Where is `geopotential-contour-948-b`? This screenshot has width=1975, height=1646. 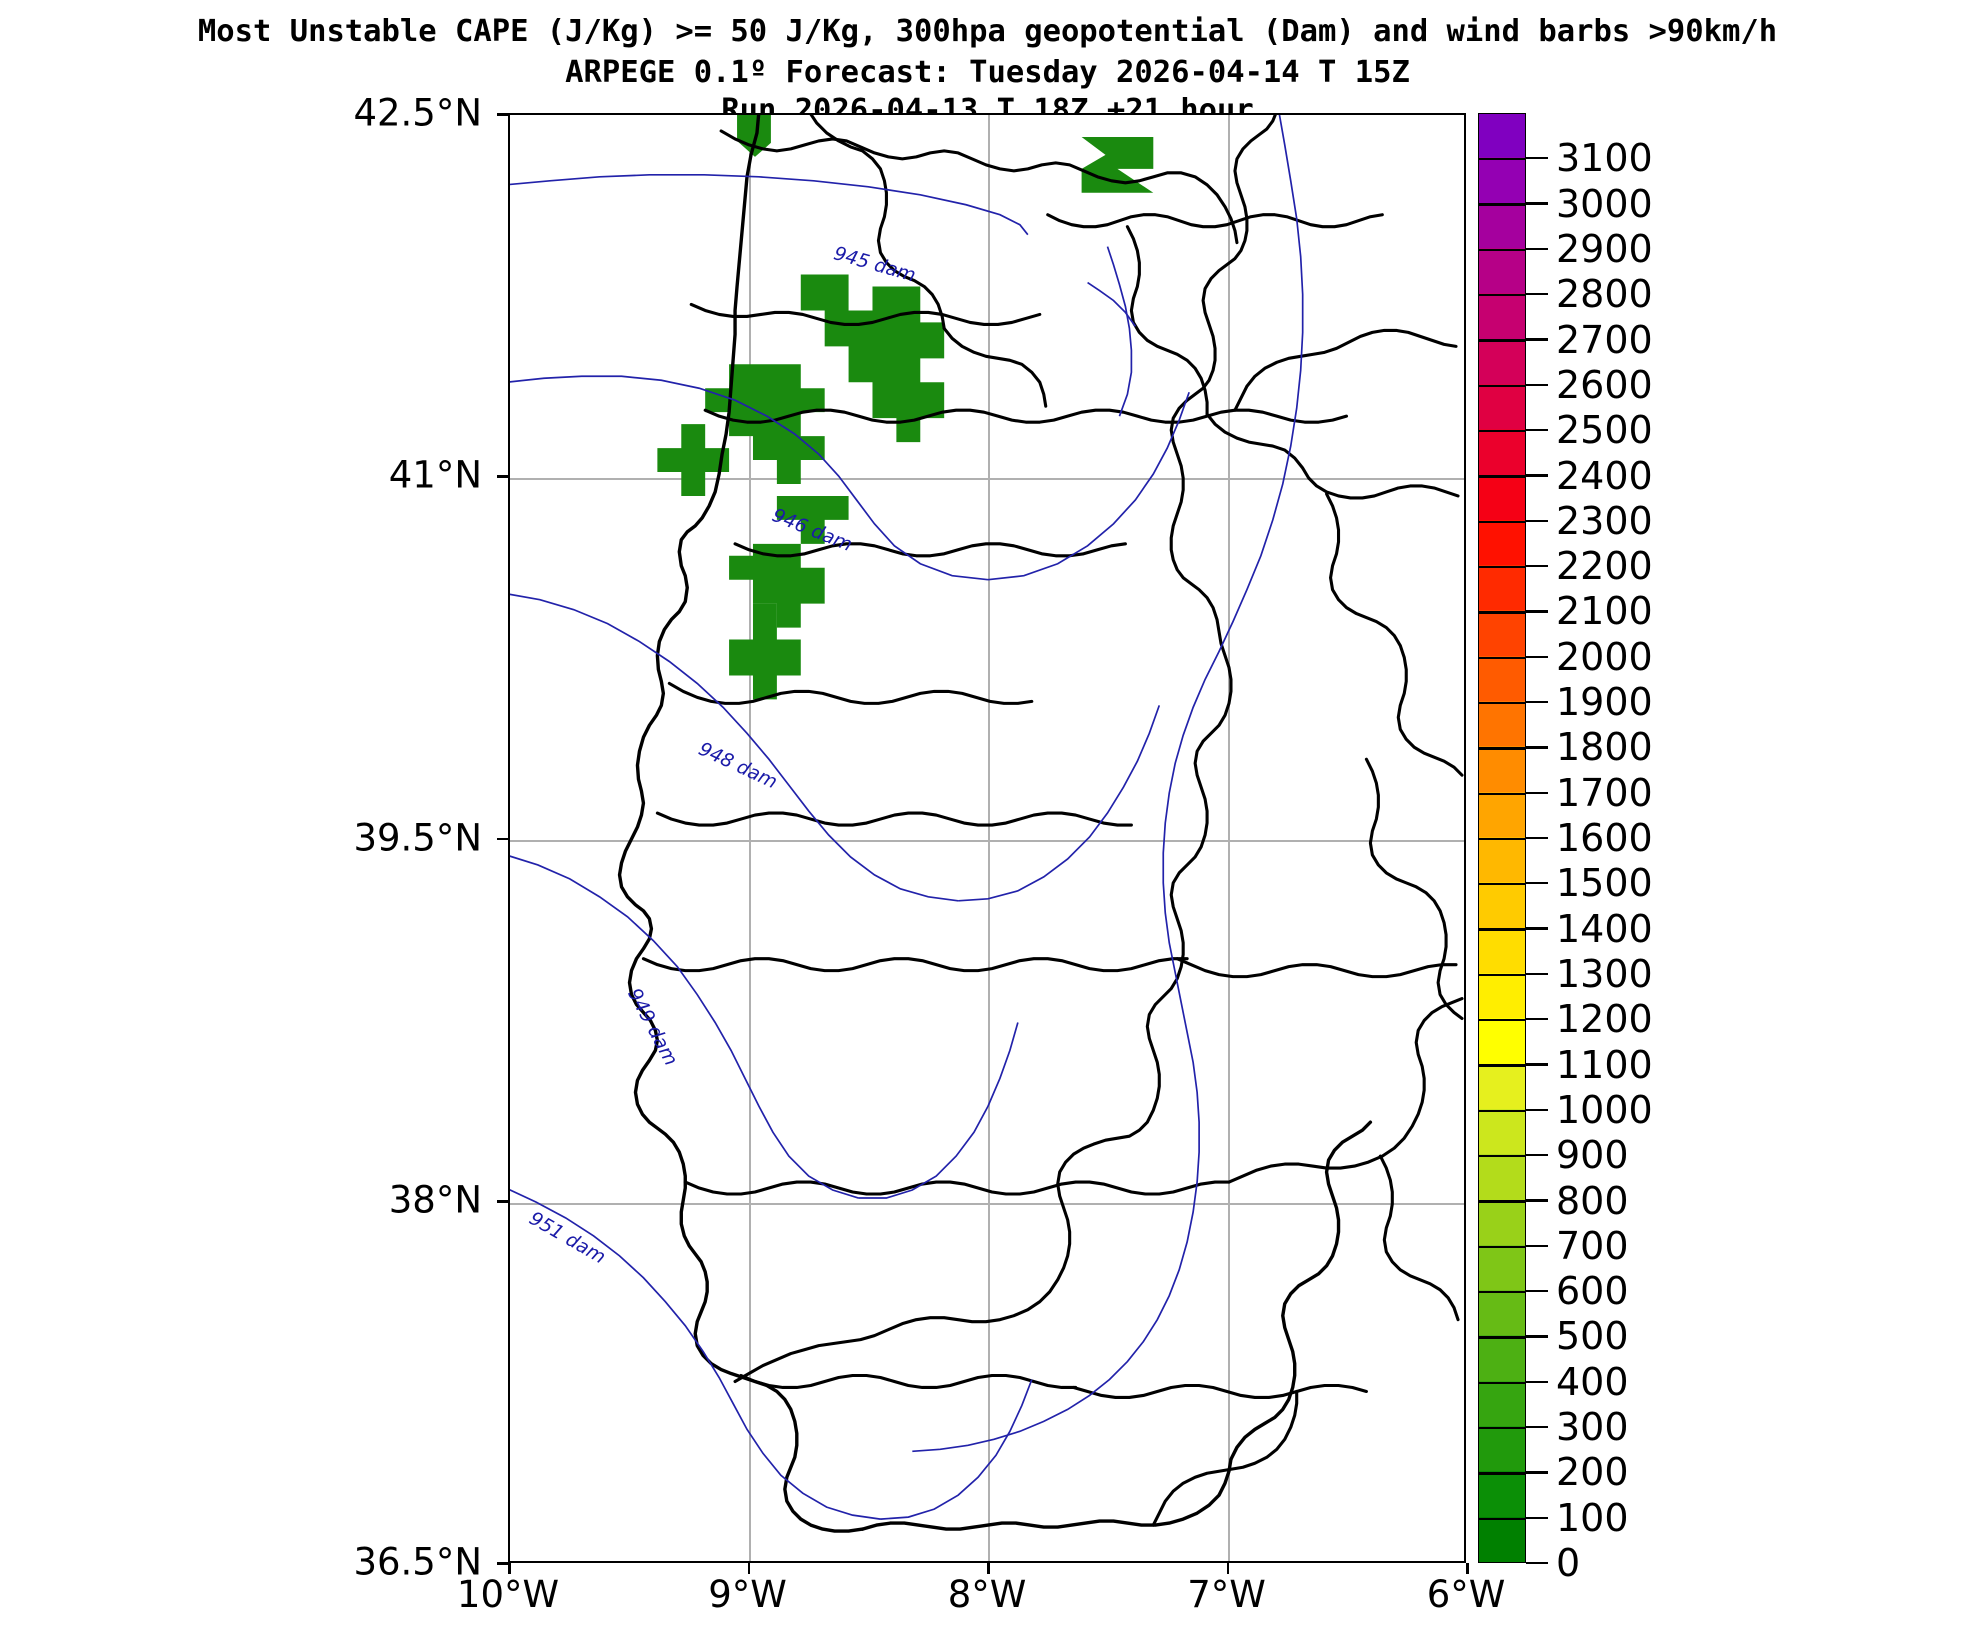 geopotential-contour-948-b is located at coordinates (1059, 803).